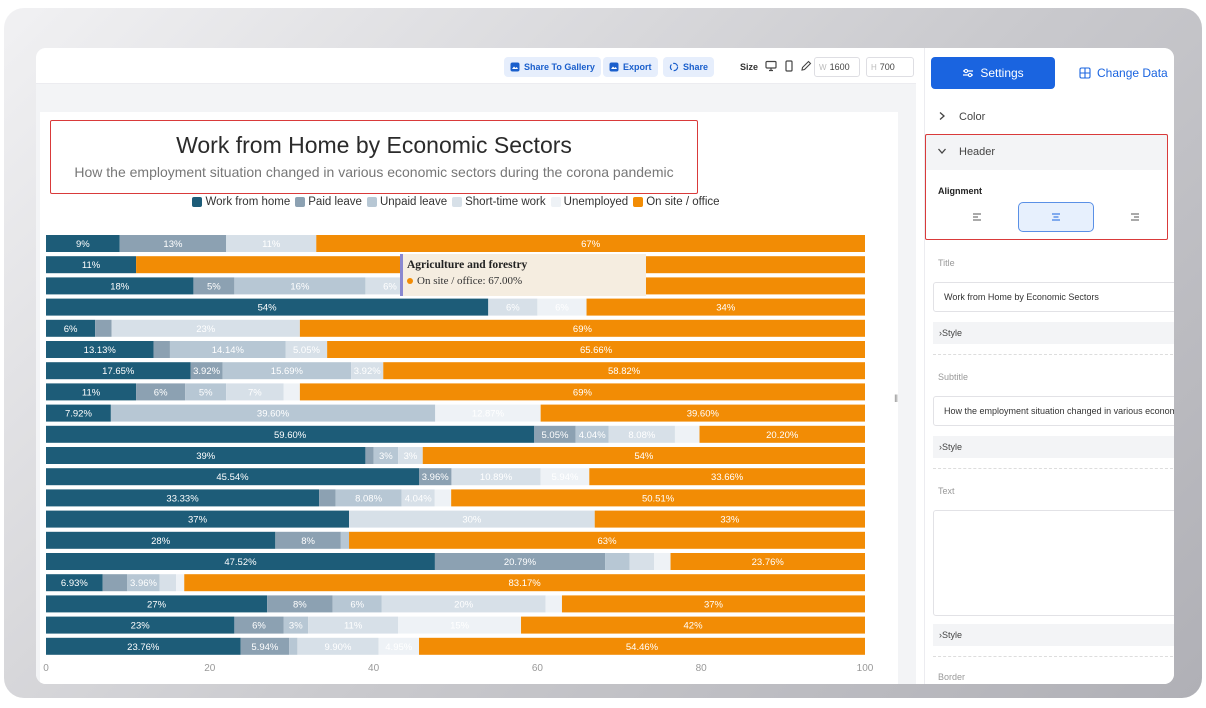  I want to click on legend-item-unemployed: Unemployed, so click(589, 202).